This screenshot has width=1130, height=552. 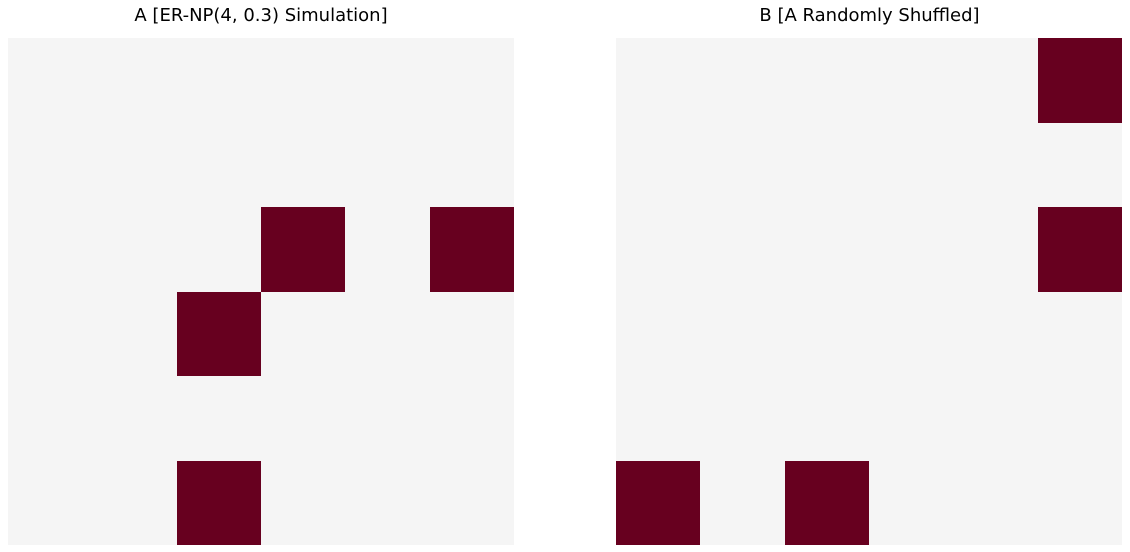 I want to click on heatmap-cell-a-r1-c2, so click(x=219, y=165).